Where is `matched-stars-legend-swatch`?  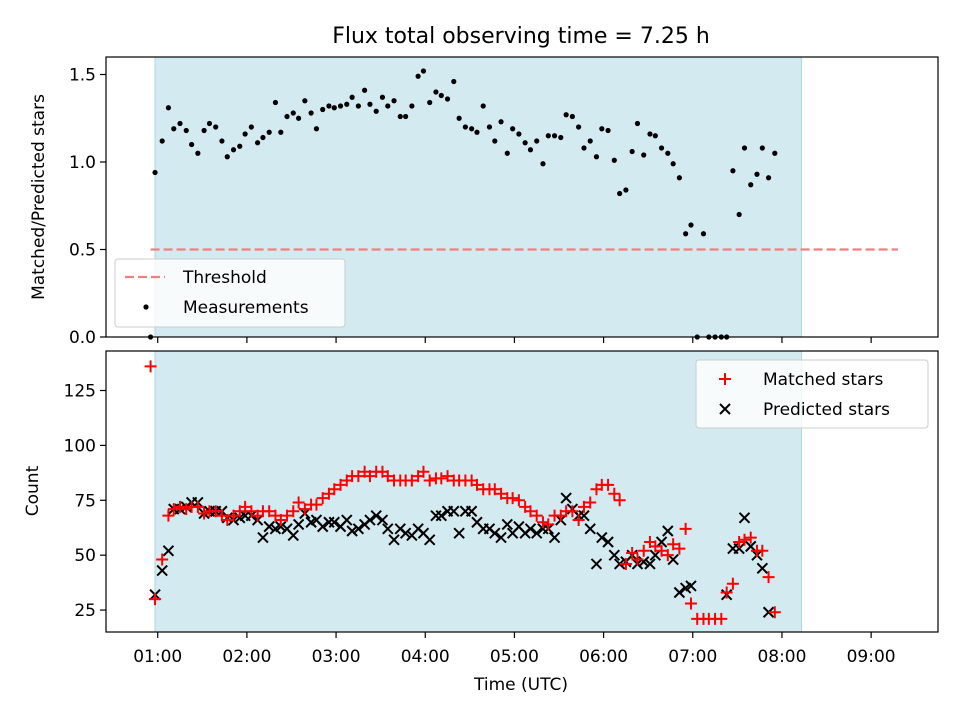 matched-stars-legend-swatch is located at coordinates (725, 379).